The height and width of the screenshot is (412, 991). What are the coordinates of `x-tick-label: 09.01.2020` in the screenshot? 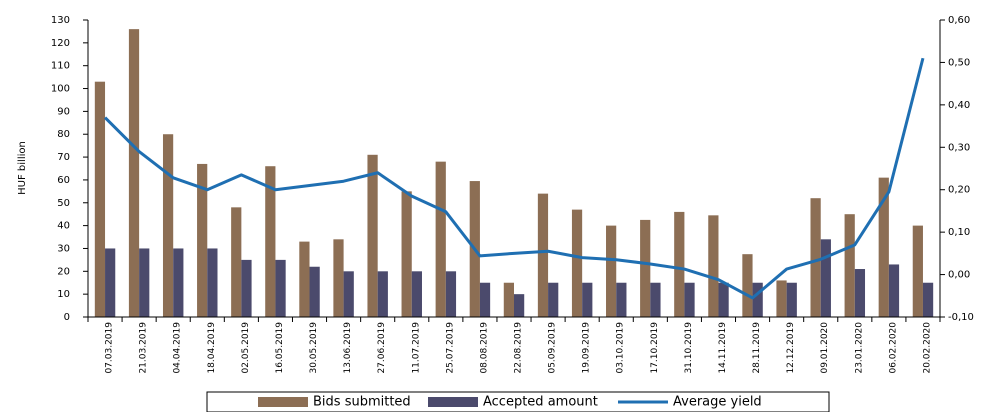 It's located at (825, 348).